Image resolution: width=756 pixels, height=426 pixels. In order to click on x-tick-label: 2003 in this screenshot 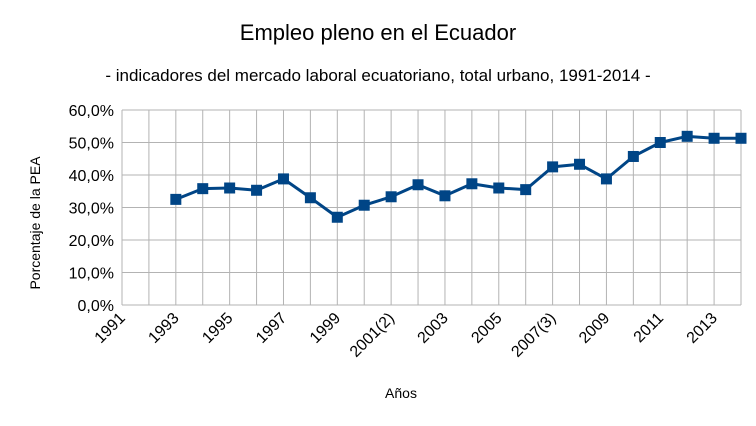, I will do `click(433, 328)`.